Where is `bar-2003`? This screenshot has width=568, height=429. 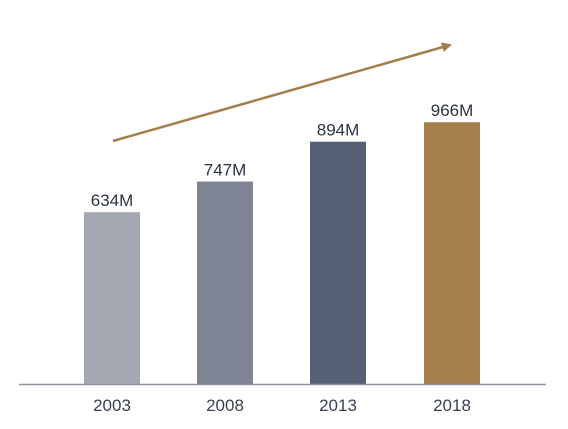 bar-2003 is located at coordinates (112, 298).